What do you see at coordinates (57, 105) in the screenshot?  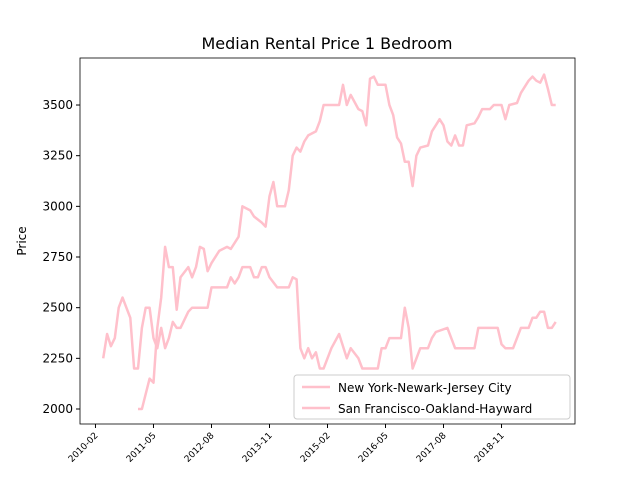 I see `y-tick-label: 3500` at bounding box center [57, 105].